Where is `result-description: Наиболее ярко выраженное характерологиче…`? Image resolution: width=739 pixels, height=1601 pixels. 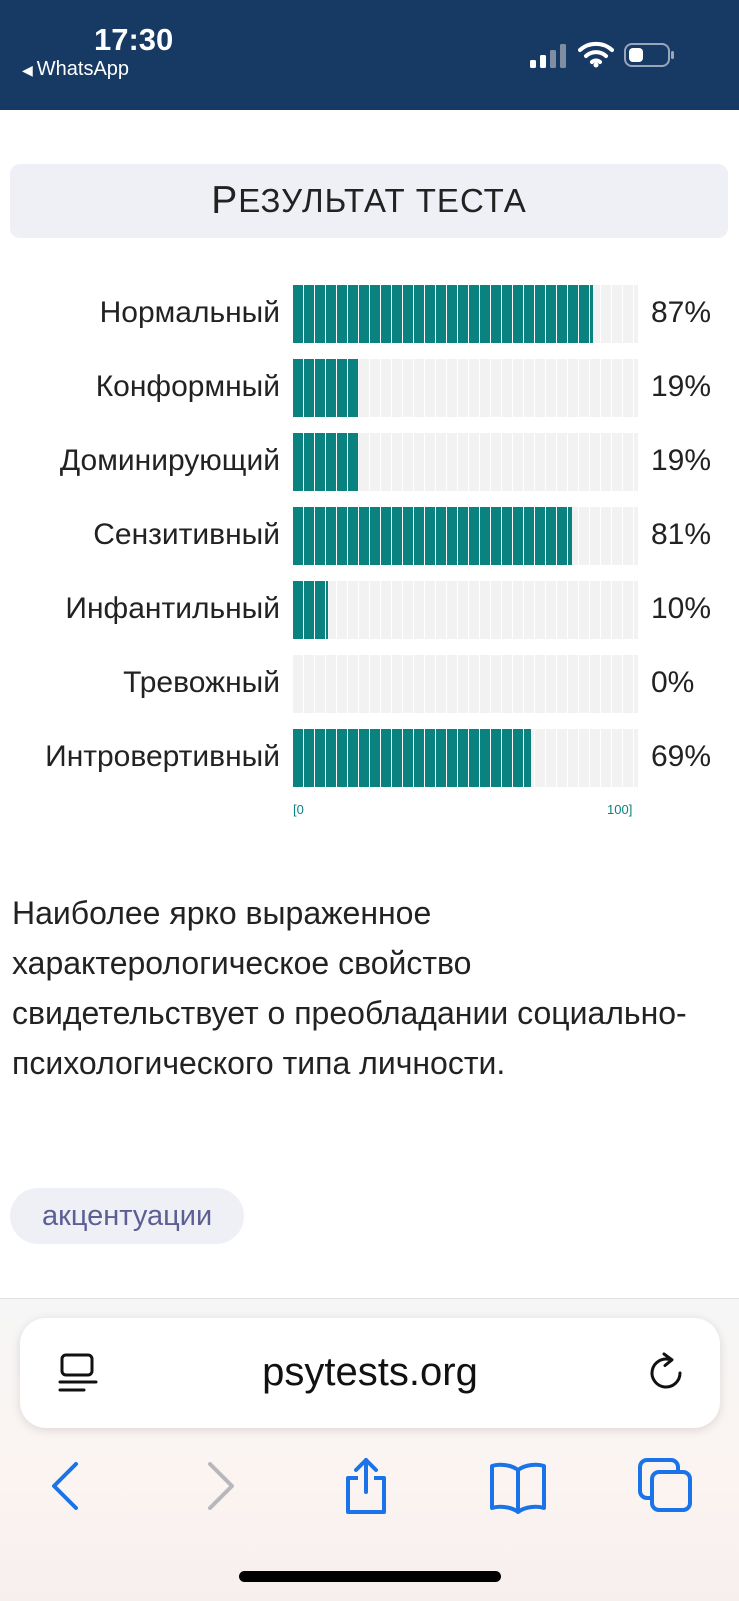
result-description: Наиболее ярко выраженное характерологиче… is located at coordinates (349, 988).